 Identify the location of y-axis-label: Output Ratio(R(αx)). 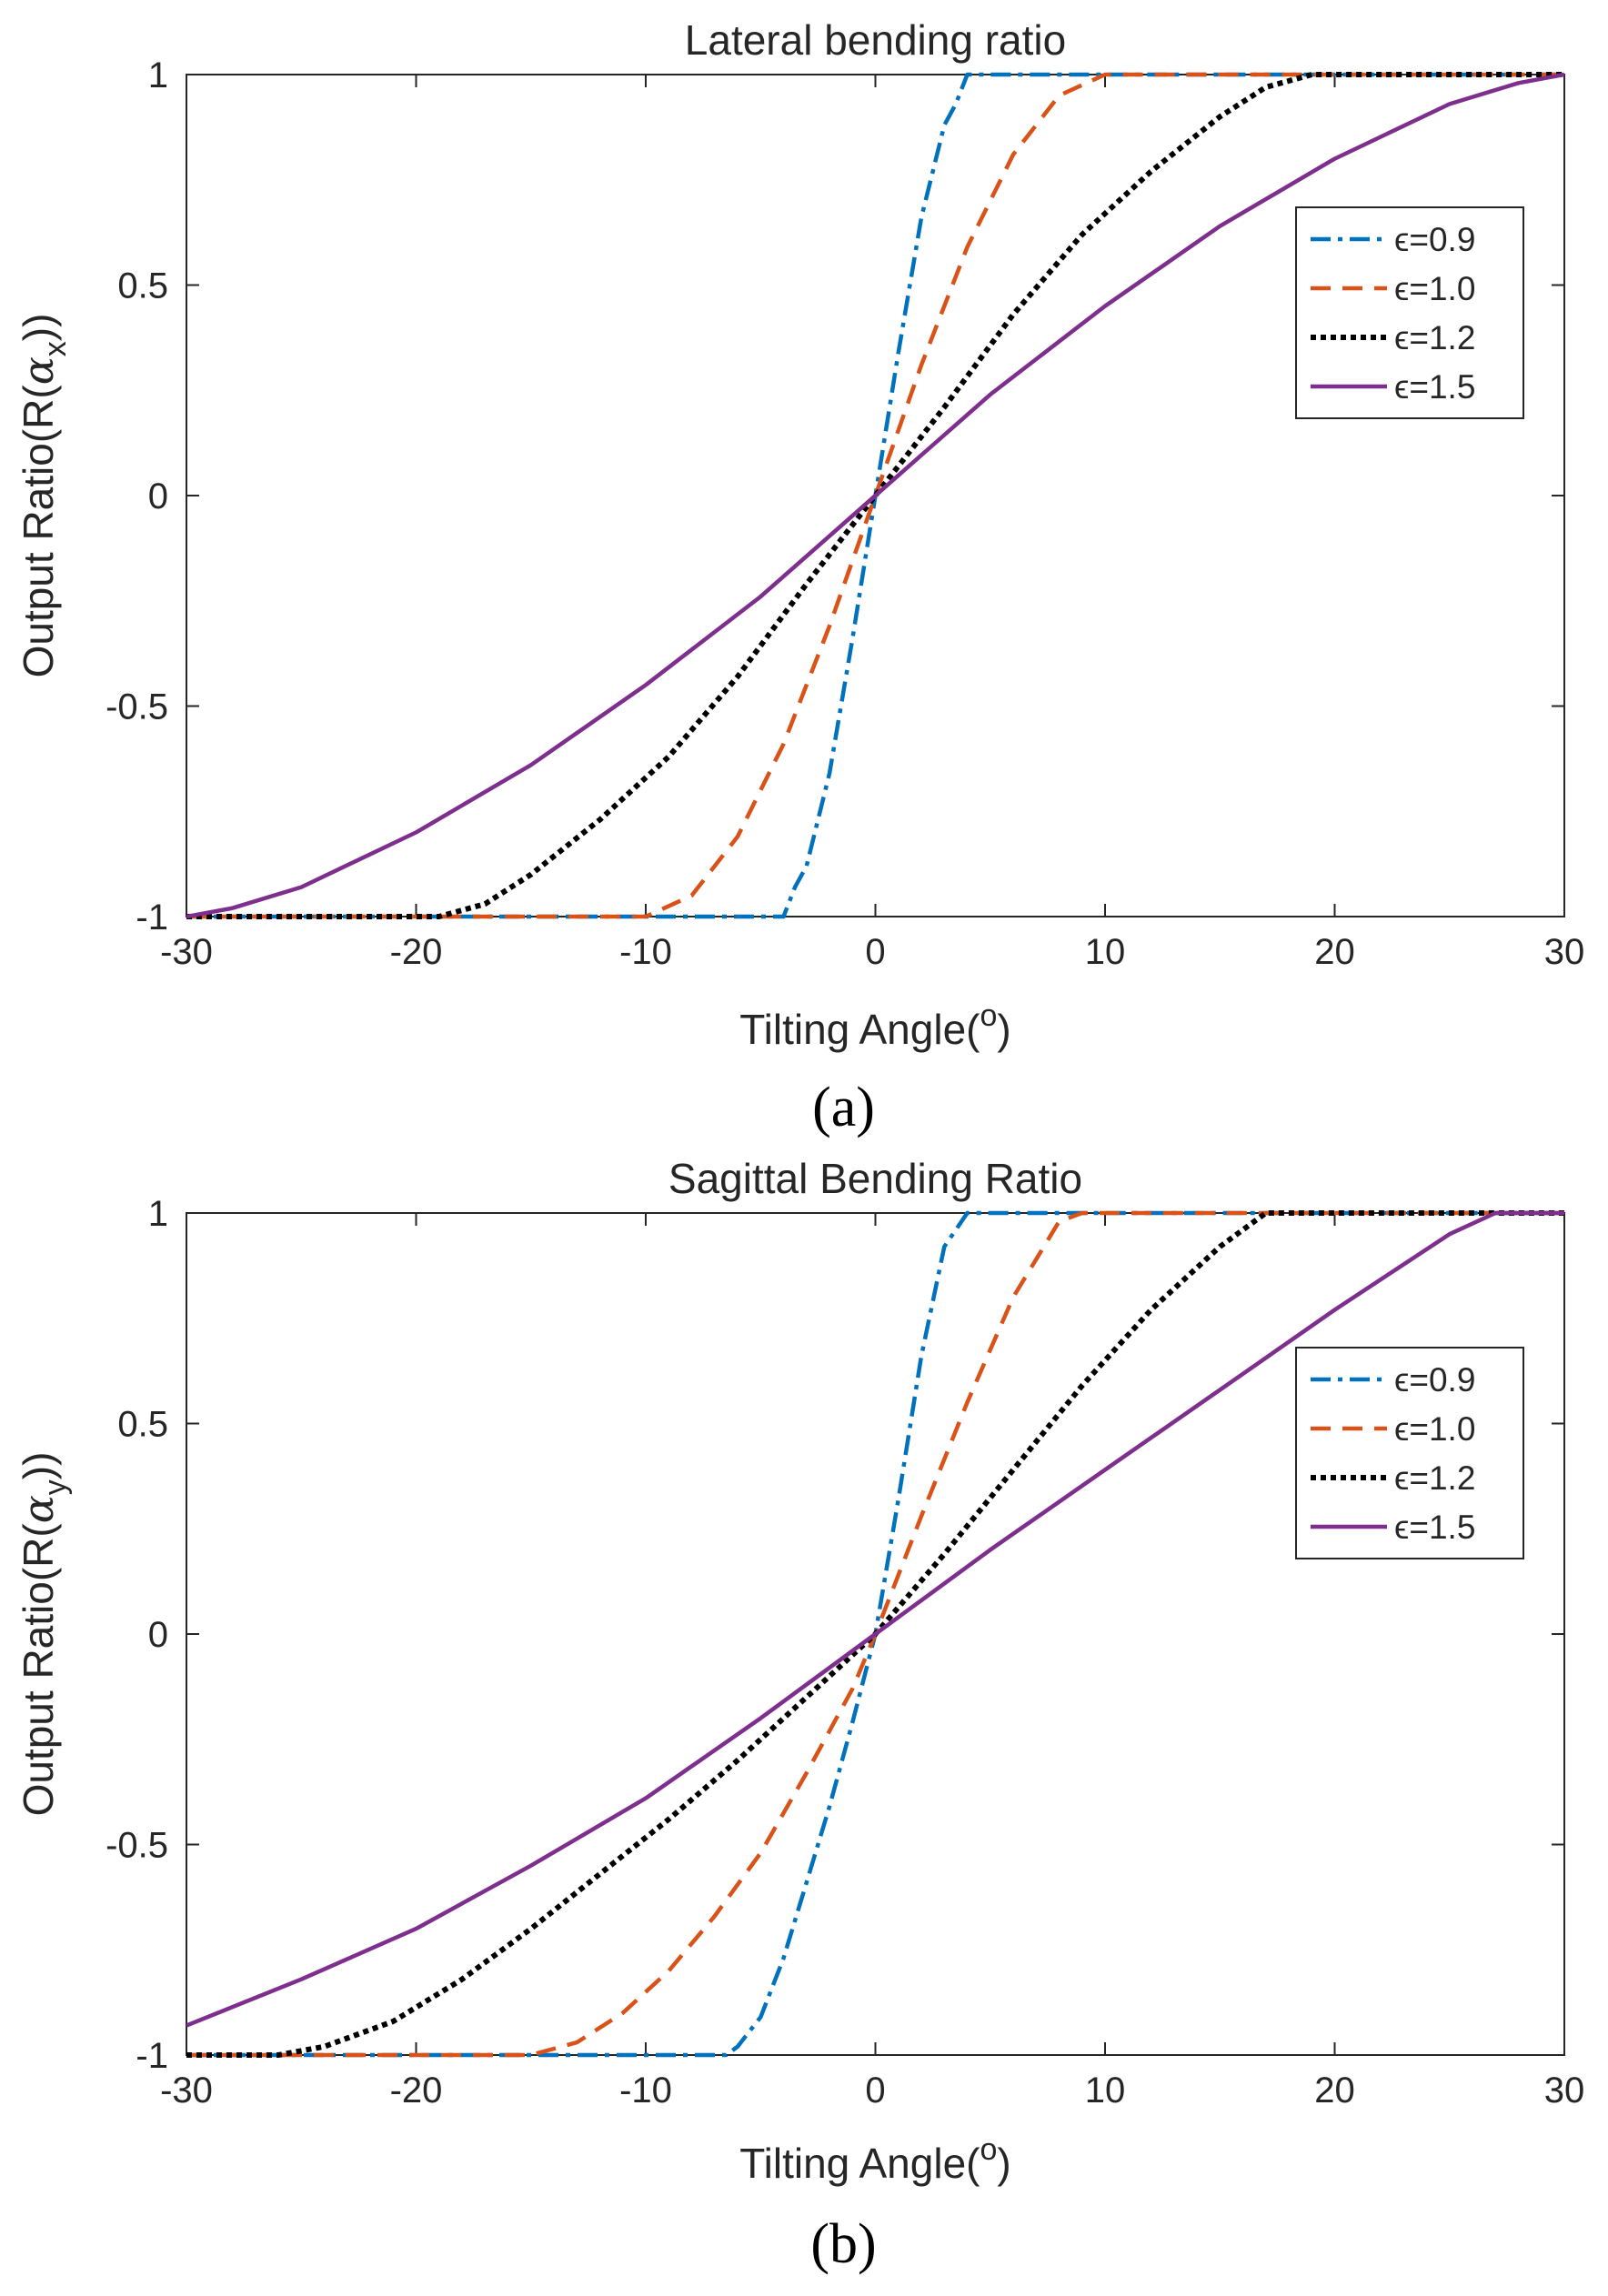
(43, 496).